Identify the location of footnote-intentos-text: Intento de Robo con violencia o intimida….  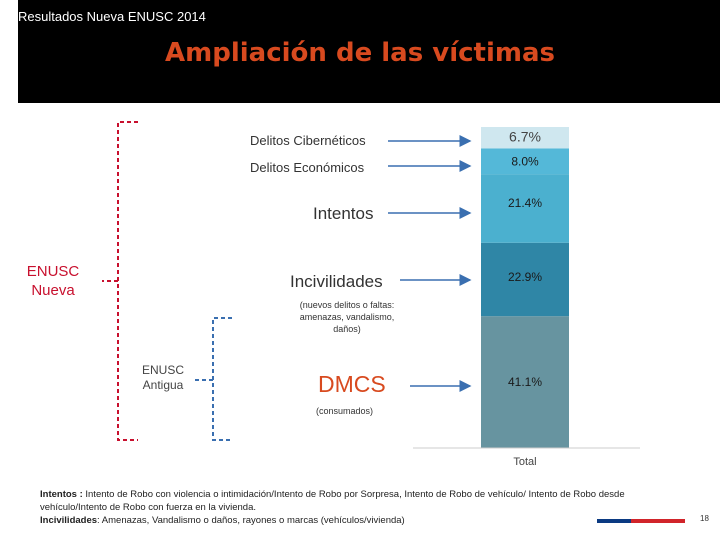
(332, 501).